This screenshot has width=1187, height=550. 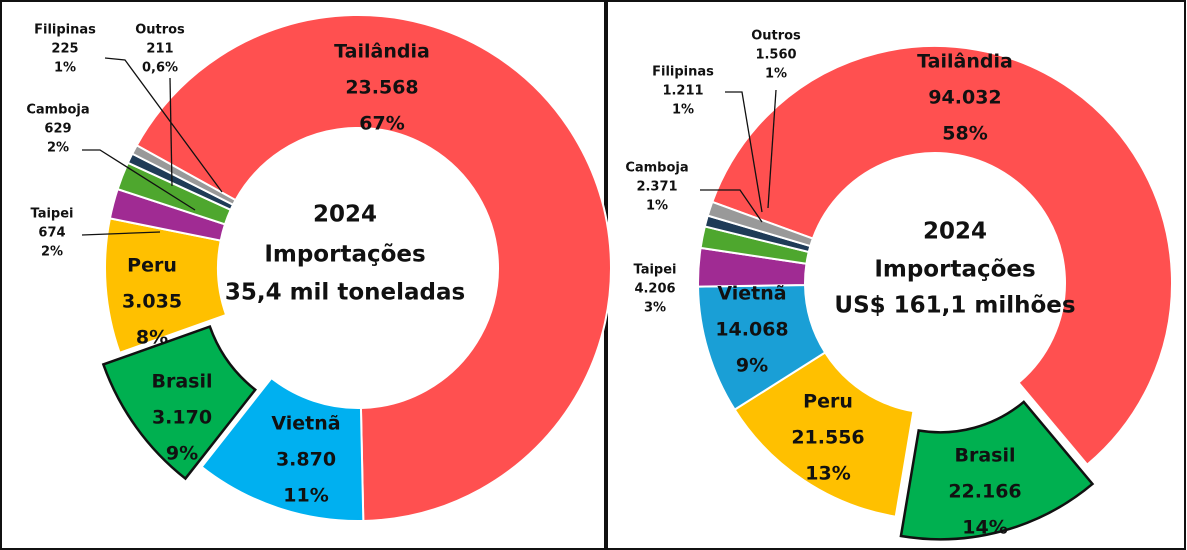 What do you see at coordinates (655, 308) in the screenshot?
I see `slice-label: 3%` at bounding box center [655, 308].